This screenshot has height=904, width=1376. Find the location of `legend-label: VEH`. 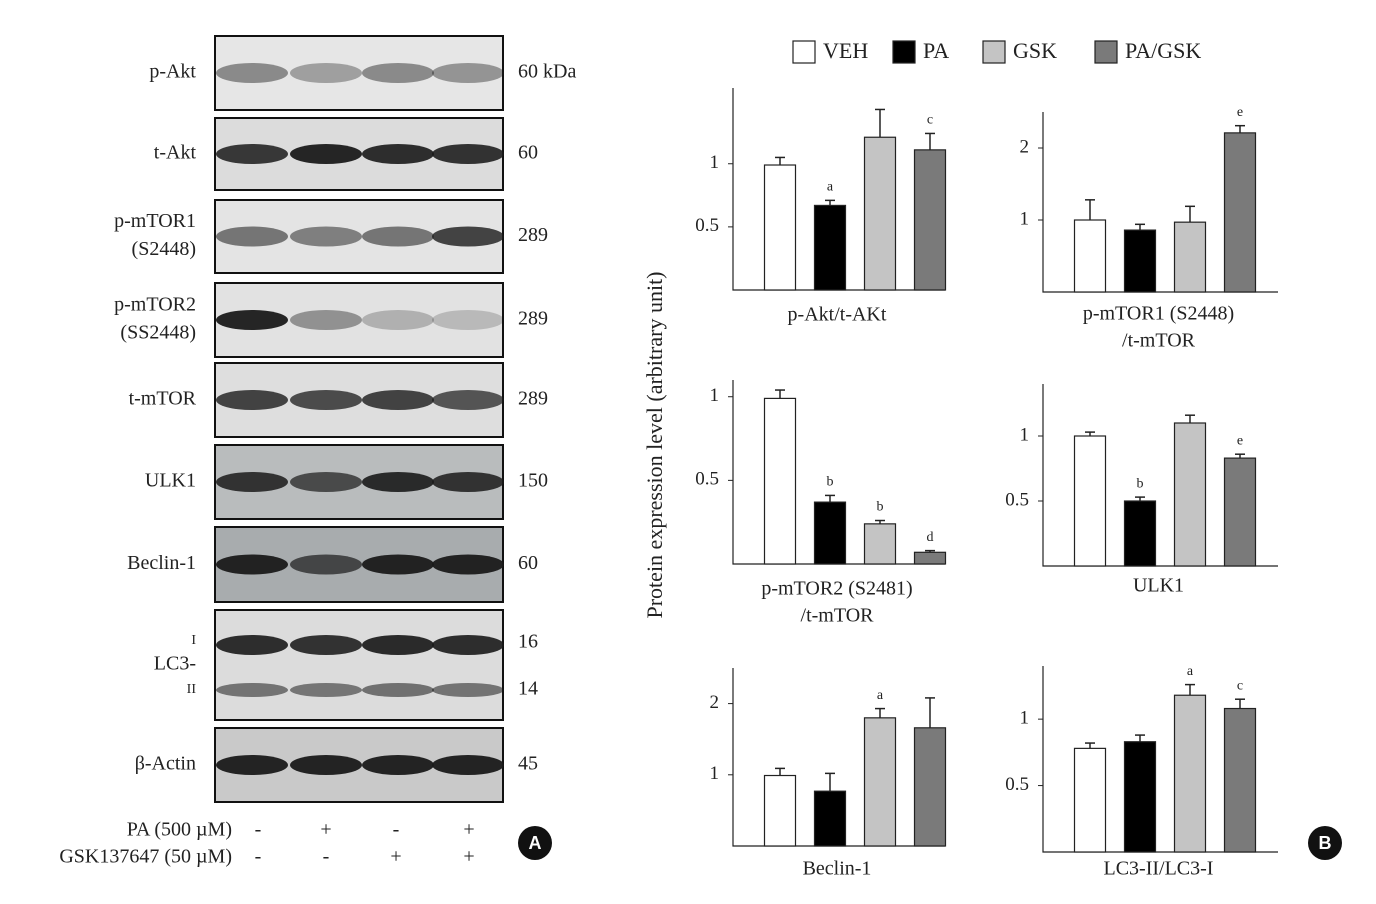

legend-label: VEH is located at coordinates (845, 50).